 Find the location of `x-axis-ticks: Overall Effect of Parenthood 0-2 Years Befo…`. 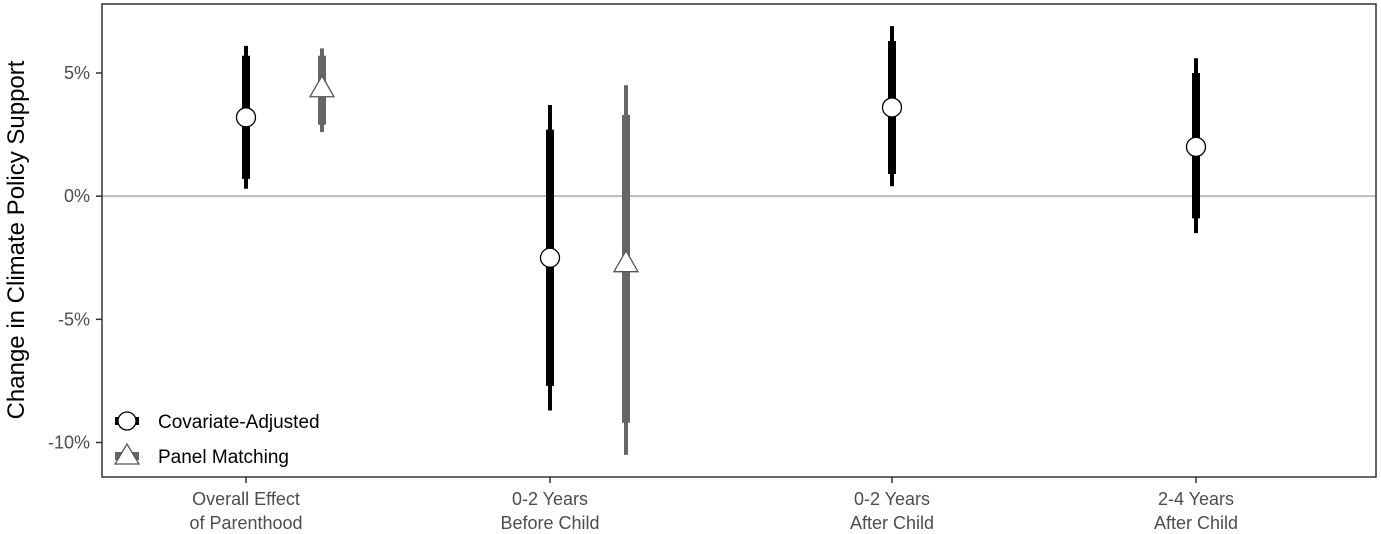

x-axis-ticks: Overall Effect of Parenthood 0-2 Years Befo… is located at coordinates (713, 505).